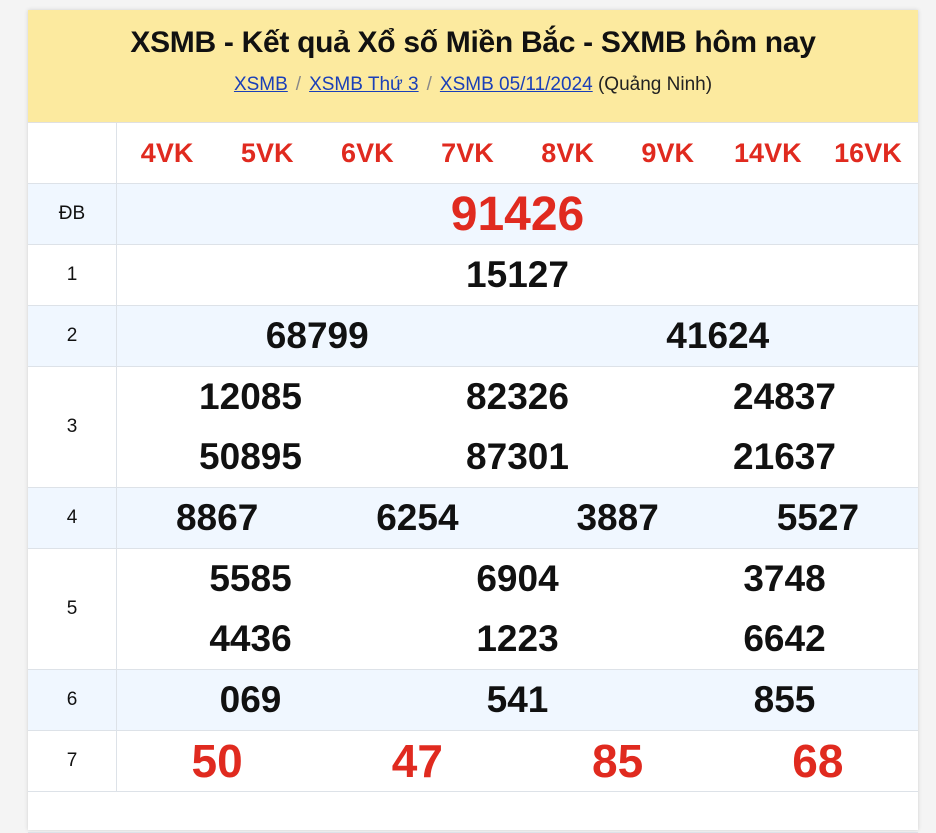 The width and height of the screenshot is (936, 833). I want to click on code-7vk: 7VK, so click(467, 152).